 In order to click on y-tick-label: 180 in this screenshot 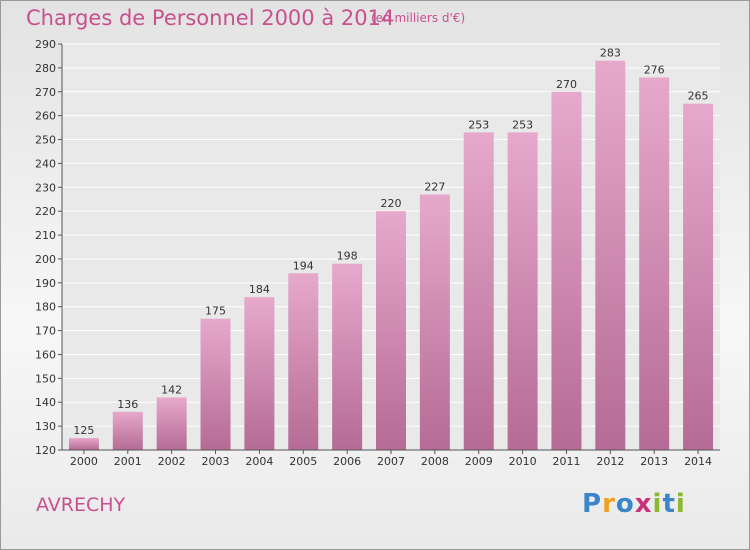, I will do `click(45, 307)`.